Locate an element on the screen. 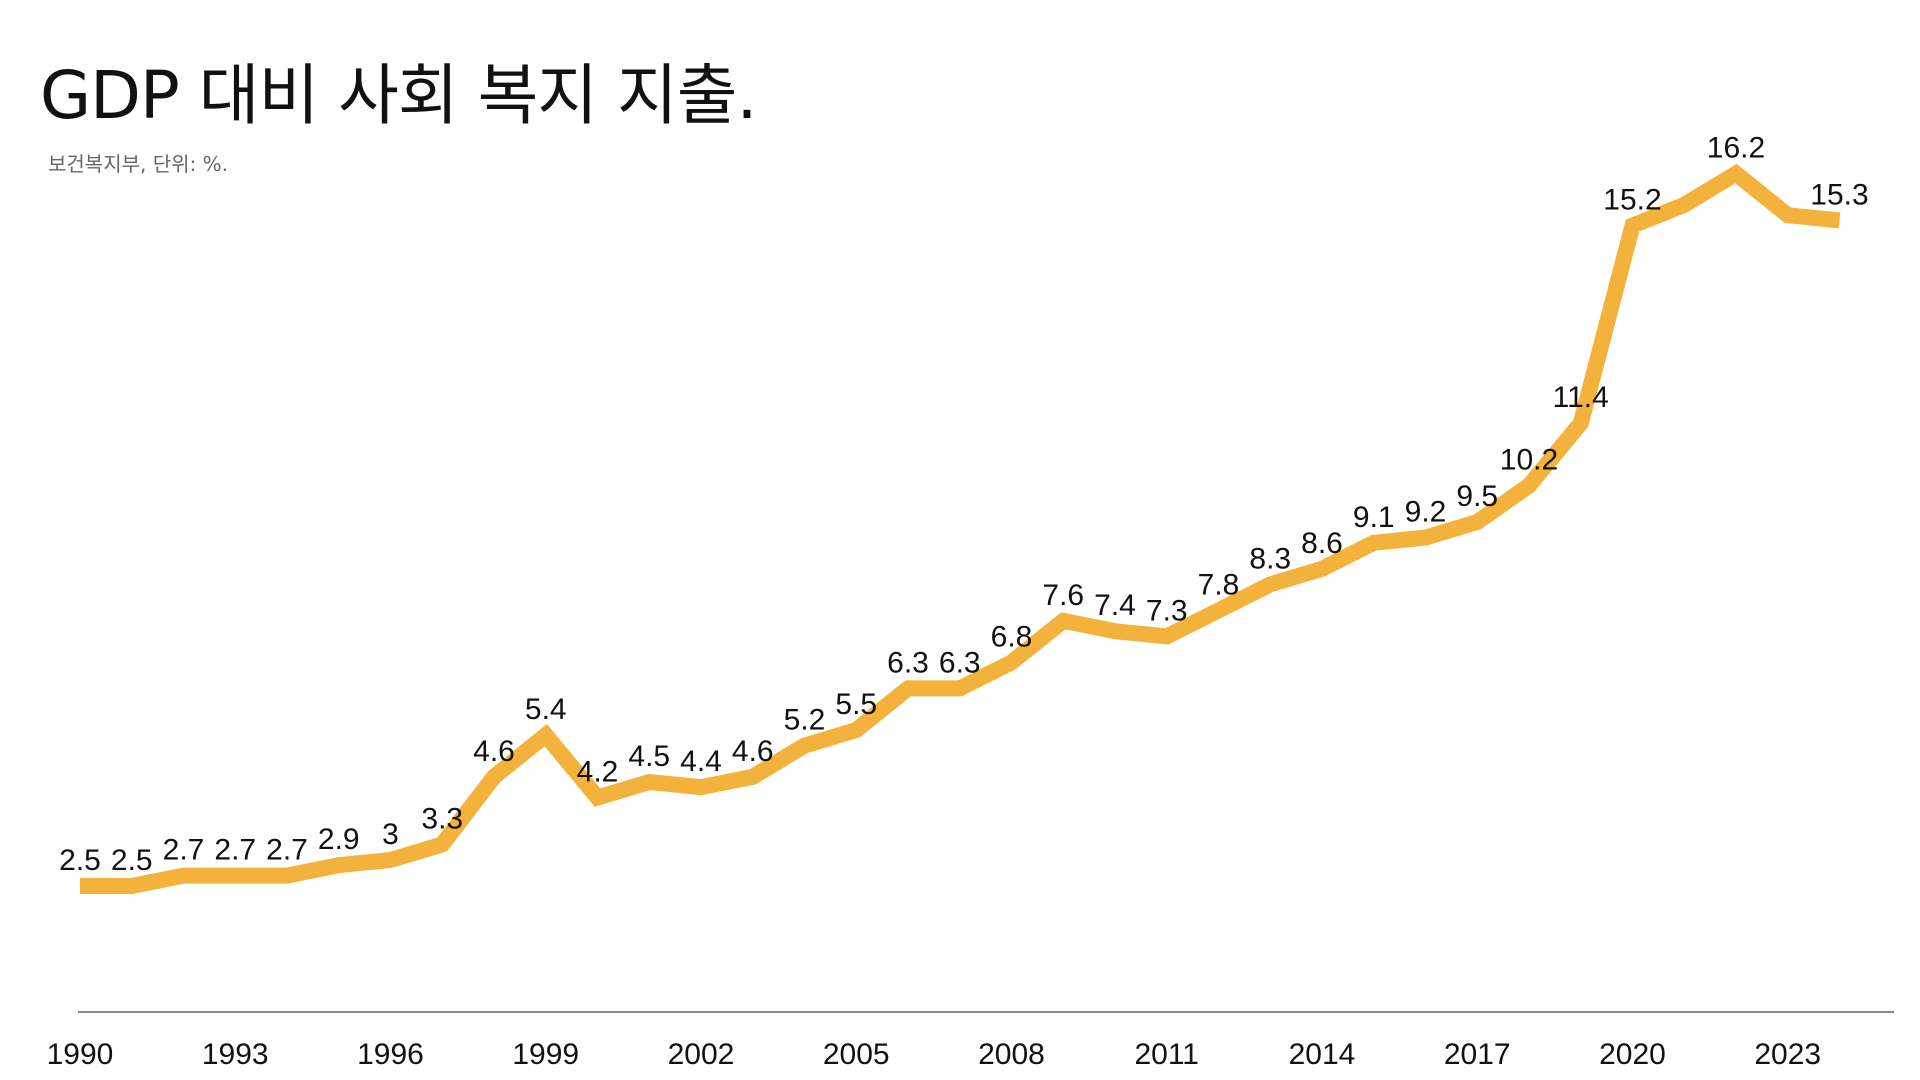 This screenshot has height=1080, width=1920. x-tick-label: 2002 is located at coordinates (701, 1054).